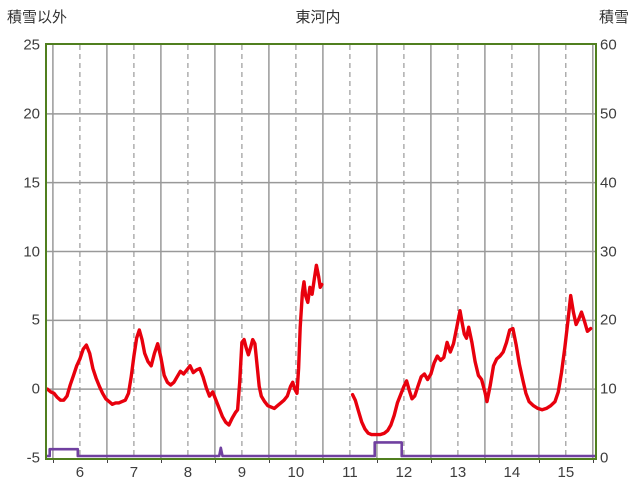 The height and width of the screenshot is (501, 636). I want to click on x-axis-tick: 13, so click(458, 472).